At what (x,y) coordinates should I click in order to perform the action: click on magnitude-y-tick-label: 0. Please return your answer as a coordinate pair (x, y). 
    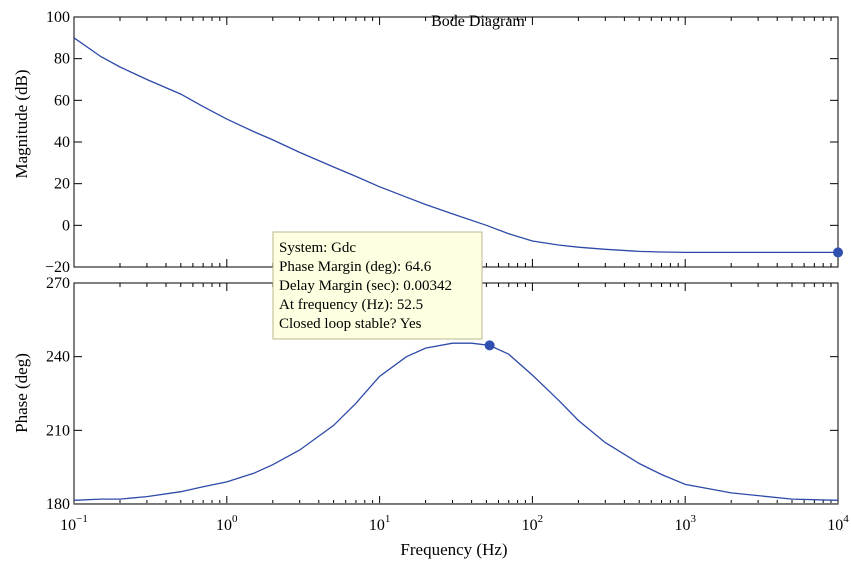
    Looking at the image, I should click on (66, 225).